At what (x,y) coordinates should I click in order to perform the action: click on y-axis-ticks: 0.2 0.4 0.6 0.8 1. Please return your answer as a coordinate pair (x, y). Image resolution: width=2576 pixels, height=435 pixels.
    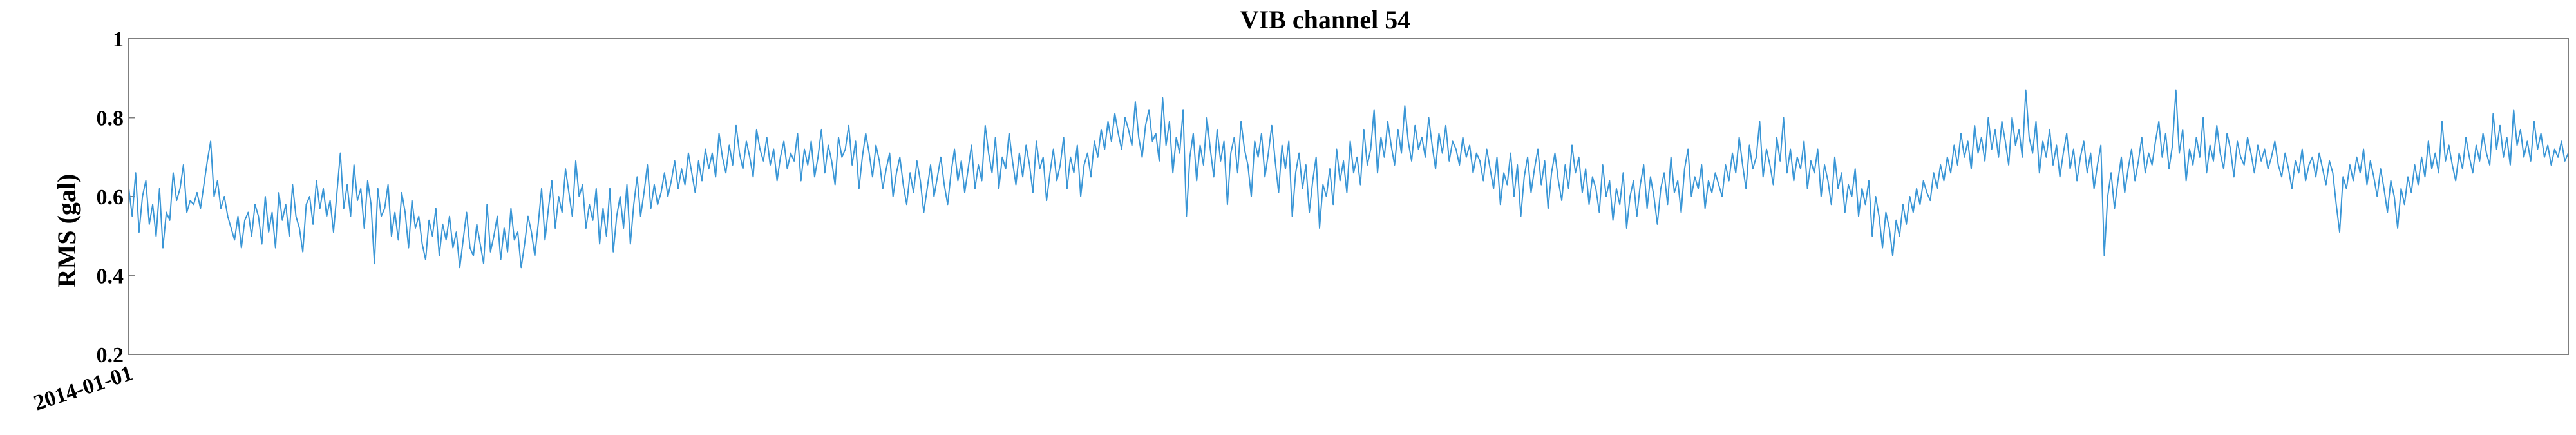
    Looking at the image, I should click on (116, 197).